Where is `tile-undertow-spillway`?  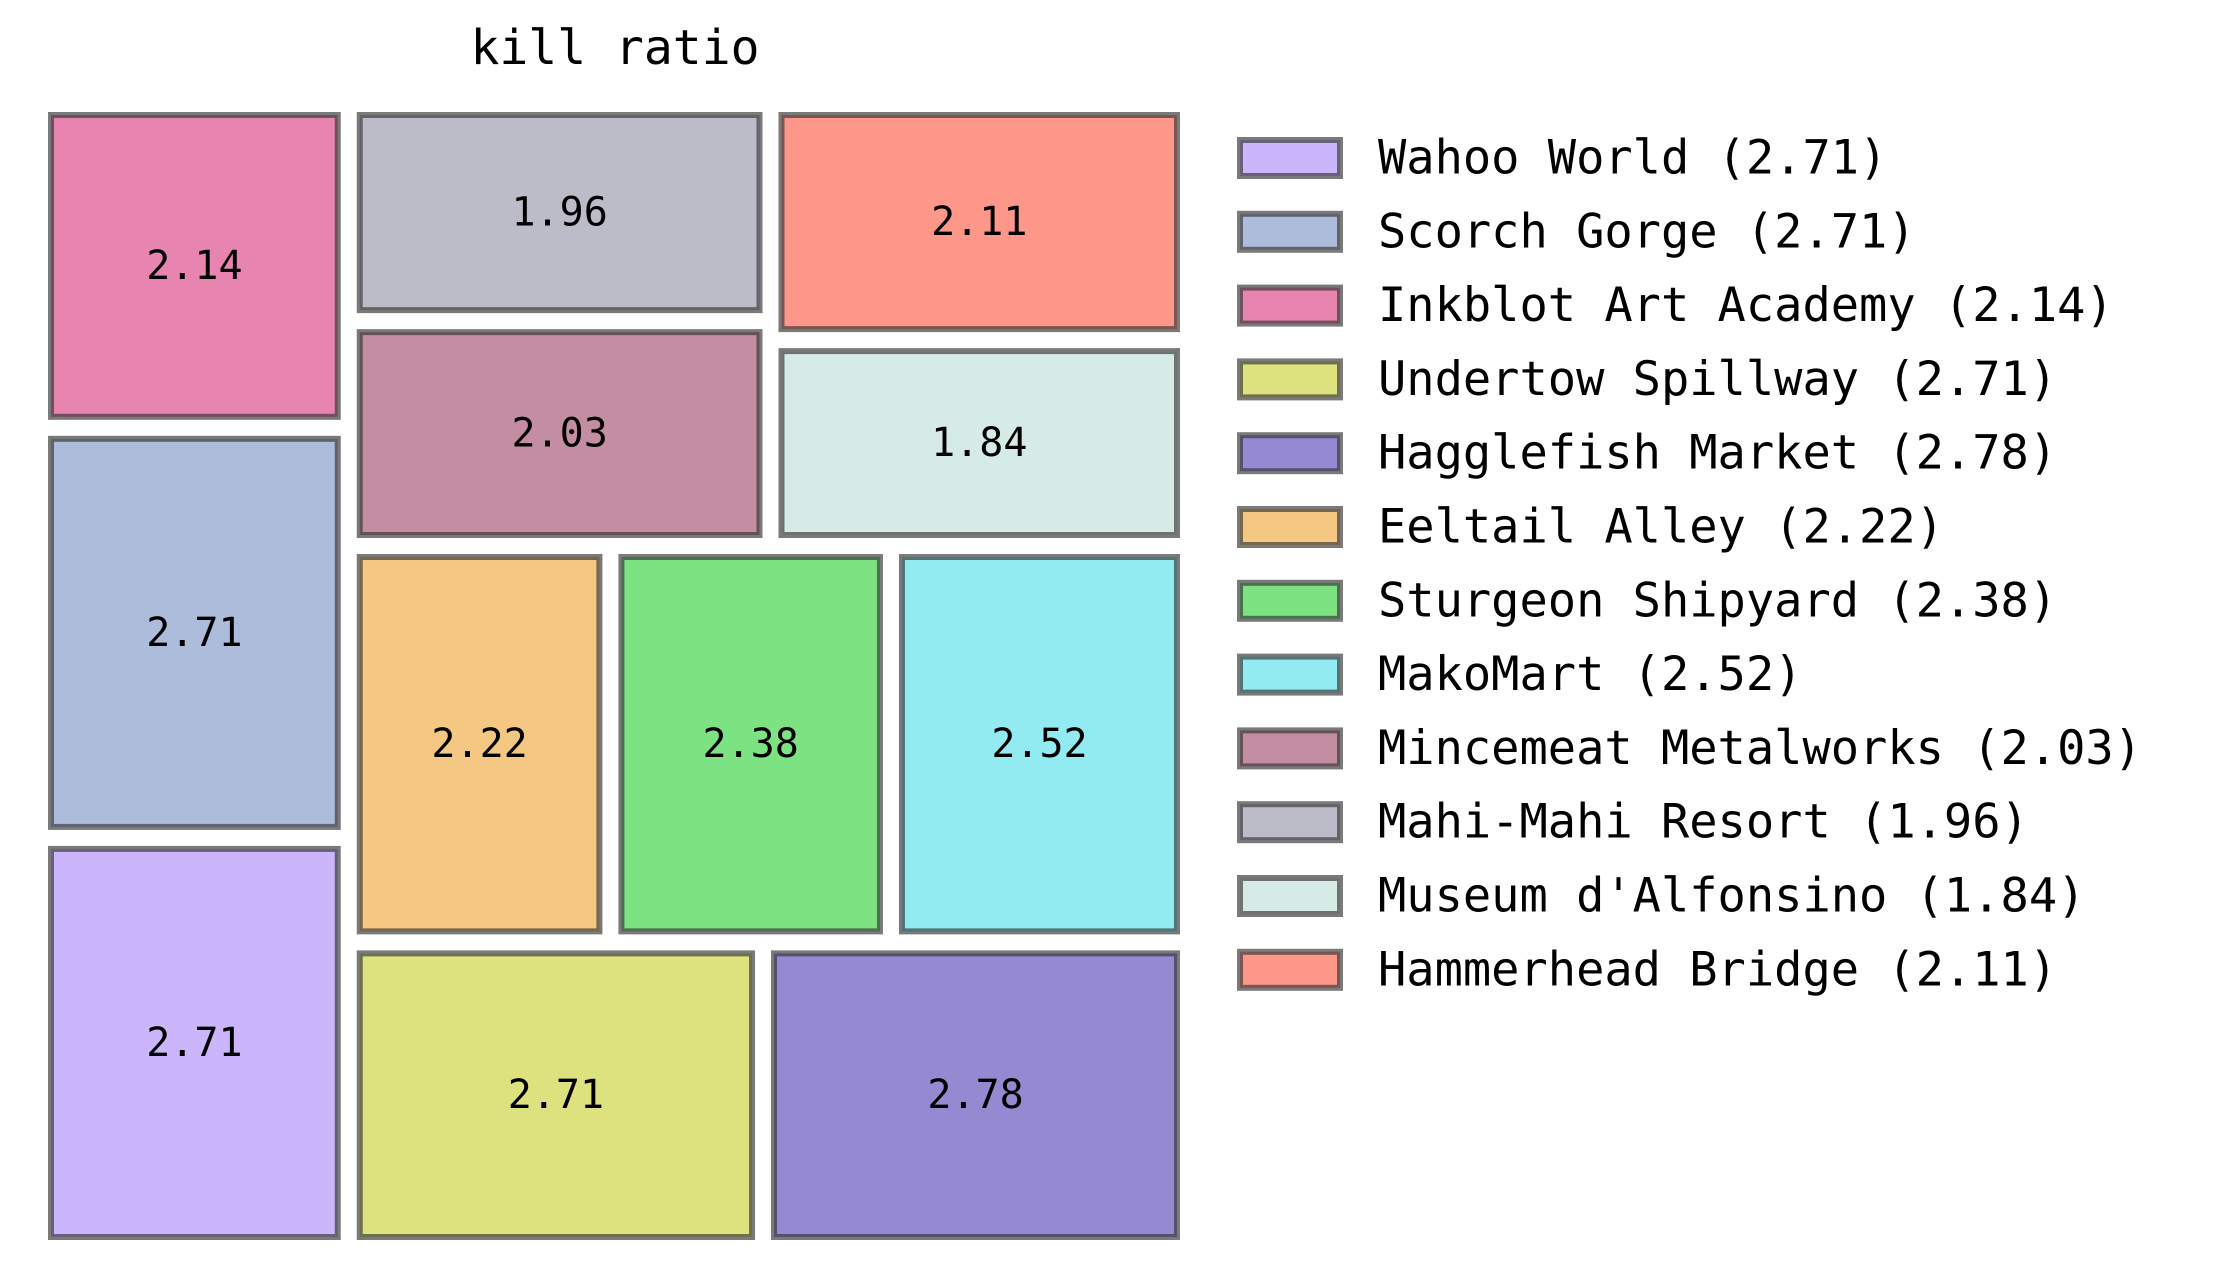
tile-undertow-spillway is located at coordinates (556, 1095).